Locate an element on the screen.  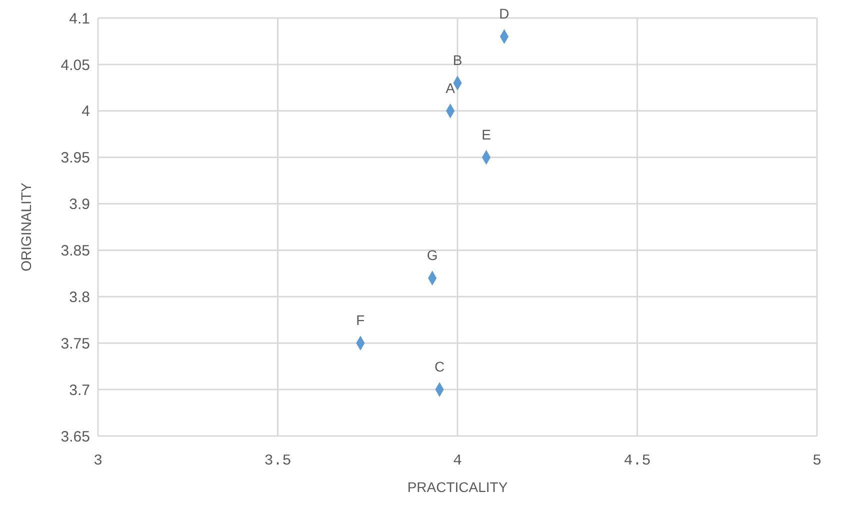
x-tick-label: 5 is located at coordinates (817, 461).